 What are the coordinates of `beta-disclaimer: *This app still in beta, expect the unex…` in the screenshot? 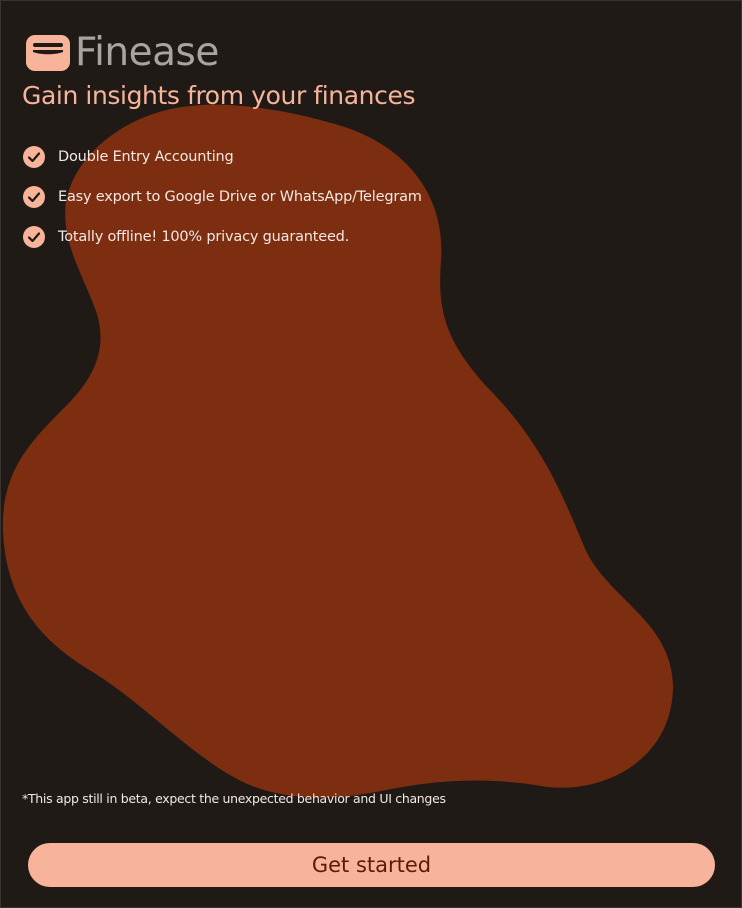 It's located at (234, 798).